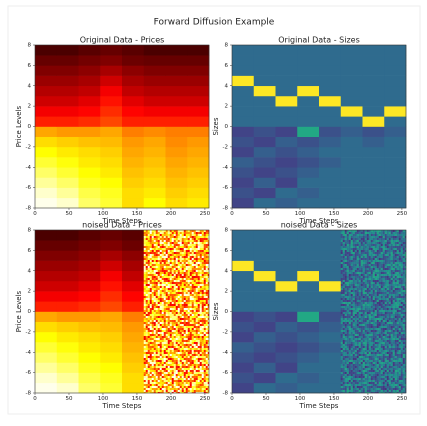 The width and height of the screenshot is (427, 426). I want to click on y-tick-label: -4, so click(29, 168).